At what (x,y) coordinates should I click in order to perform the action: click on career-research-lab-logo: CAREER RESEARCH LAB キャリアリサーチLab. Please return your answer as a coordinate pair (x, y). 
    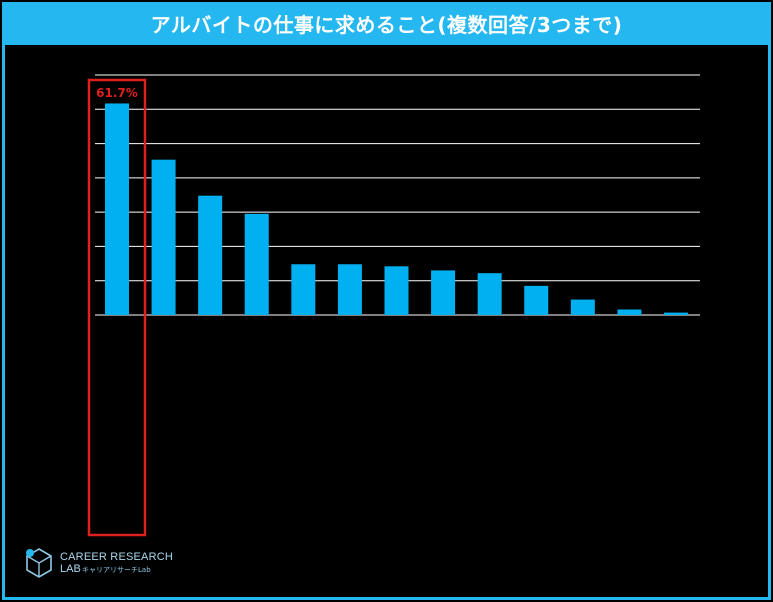
    Looking at the image, I should click on (107, 563).